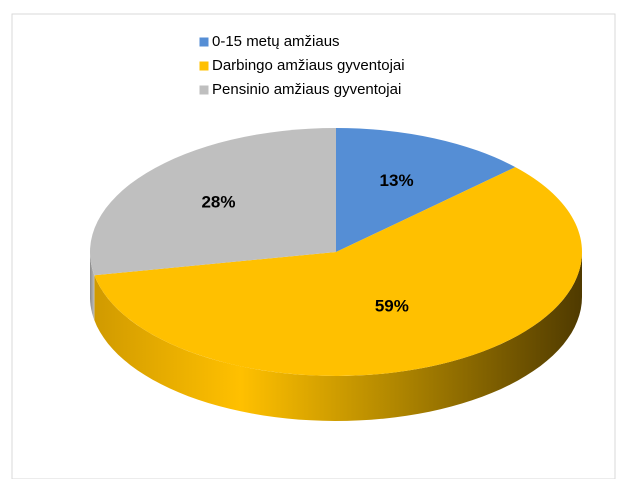 The image size is (628, 479). What do you see at coordinates (218, 201) in the screenshot?
I see `data-label: 28%` at bounding box center [218, 201].